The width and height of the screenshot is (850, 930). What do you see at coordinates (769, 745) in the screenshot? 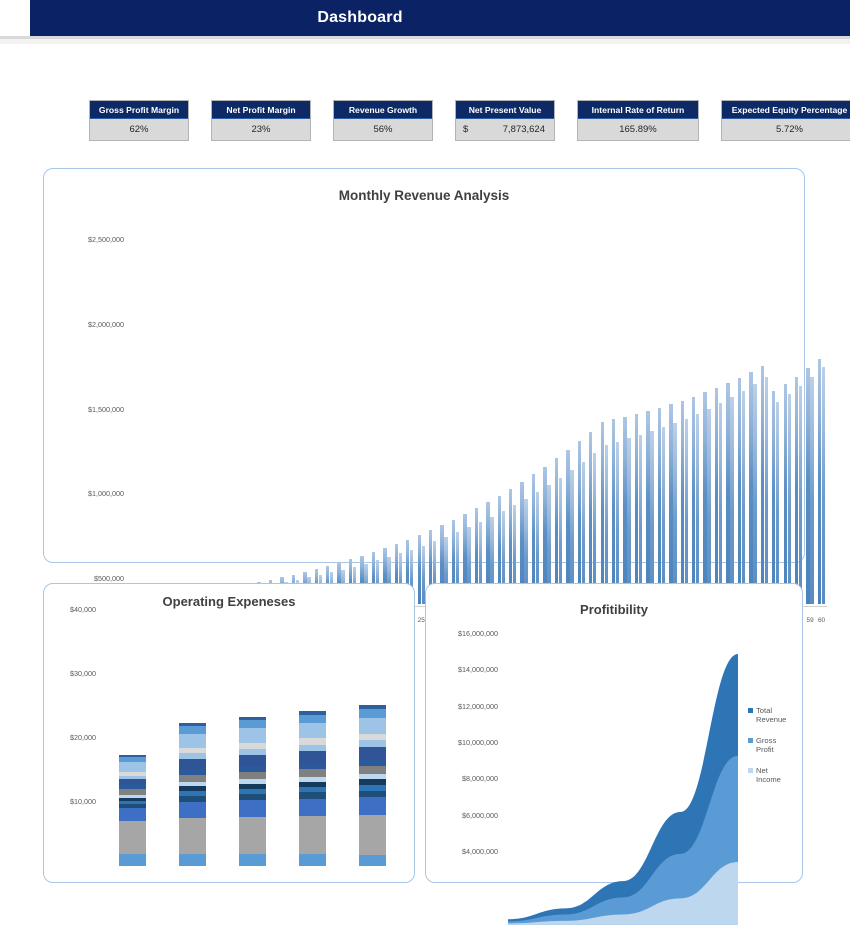
I see `legend-item: Gross Profit` at bounding box center [769, 745].